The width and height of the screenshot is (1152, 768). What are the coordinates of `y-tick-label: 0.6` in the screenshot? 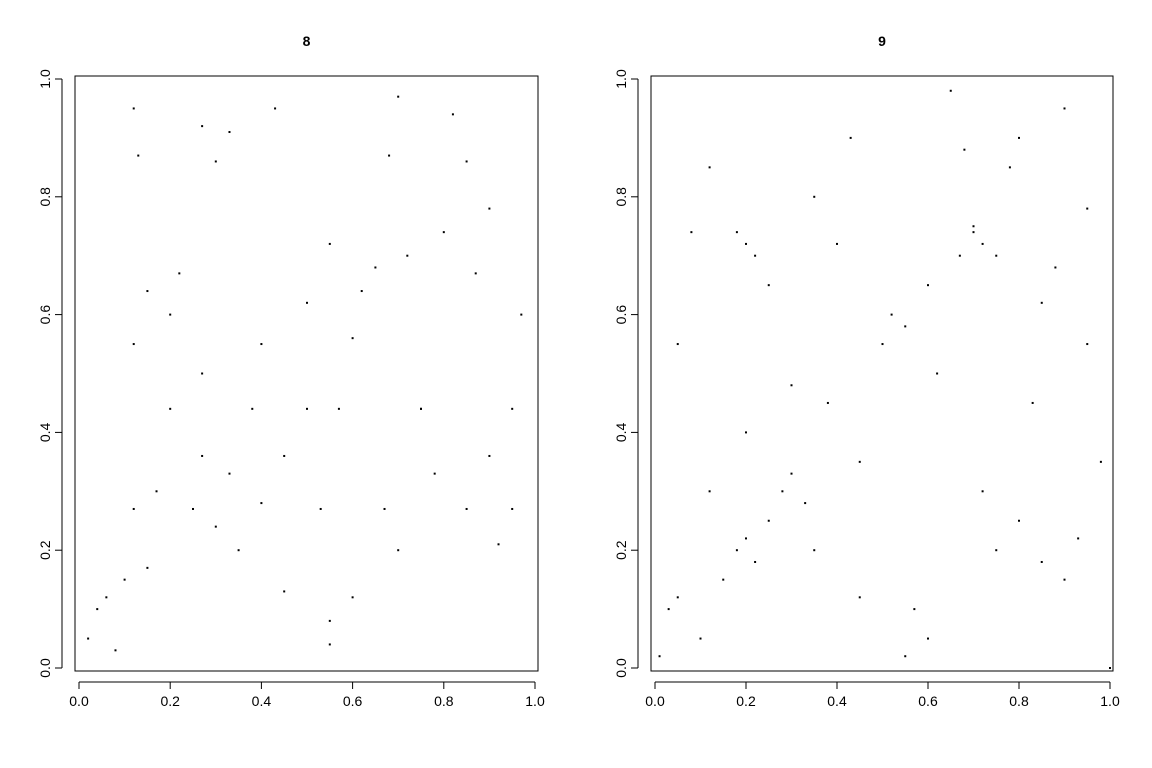 It's located at (621, 315).